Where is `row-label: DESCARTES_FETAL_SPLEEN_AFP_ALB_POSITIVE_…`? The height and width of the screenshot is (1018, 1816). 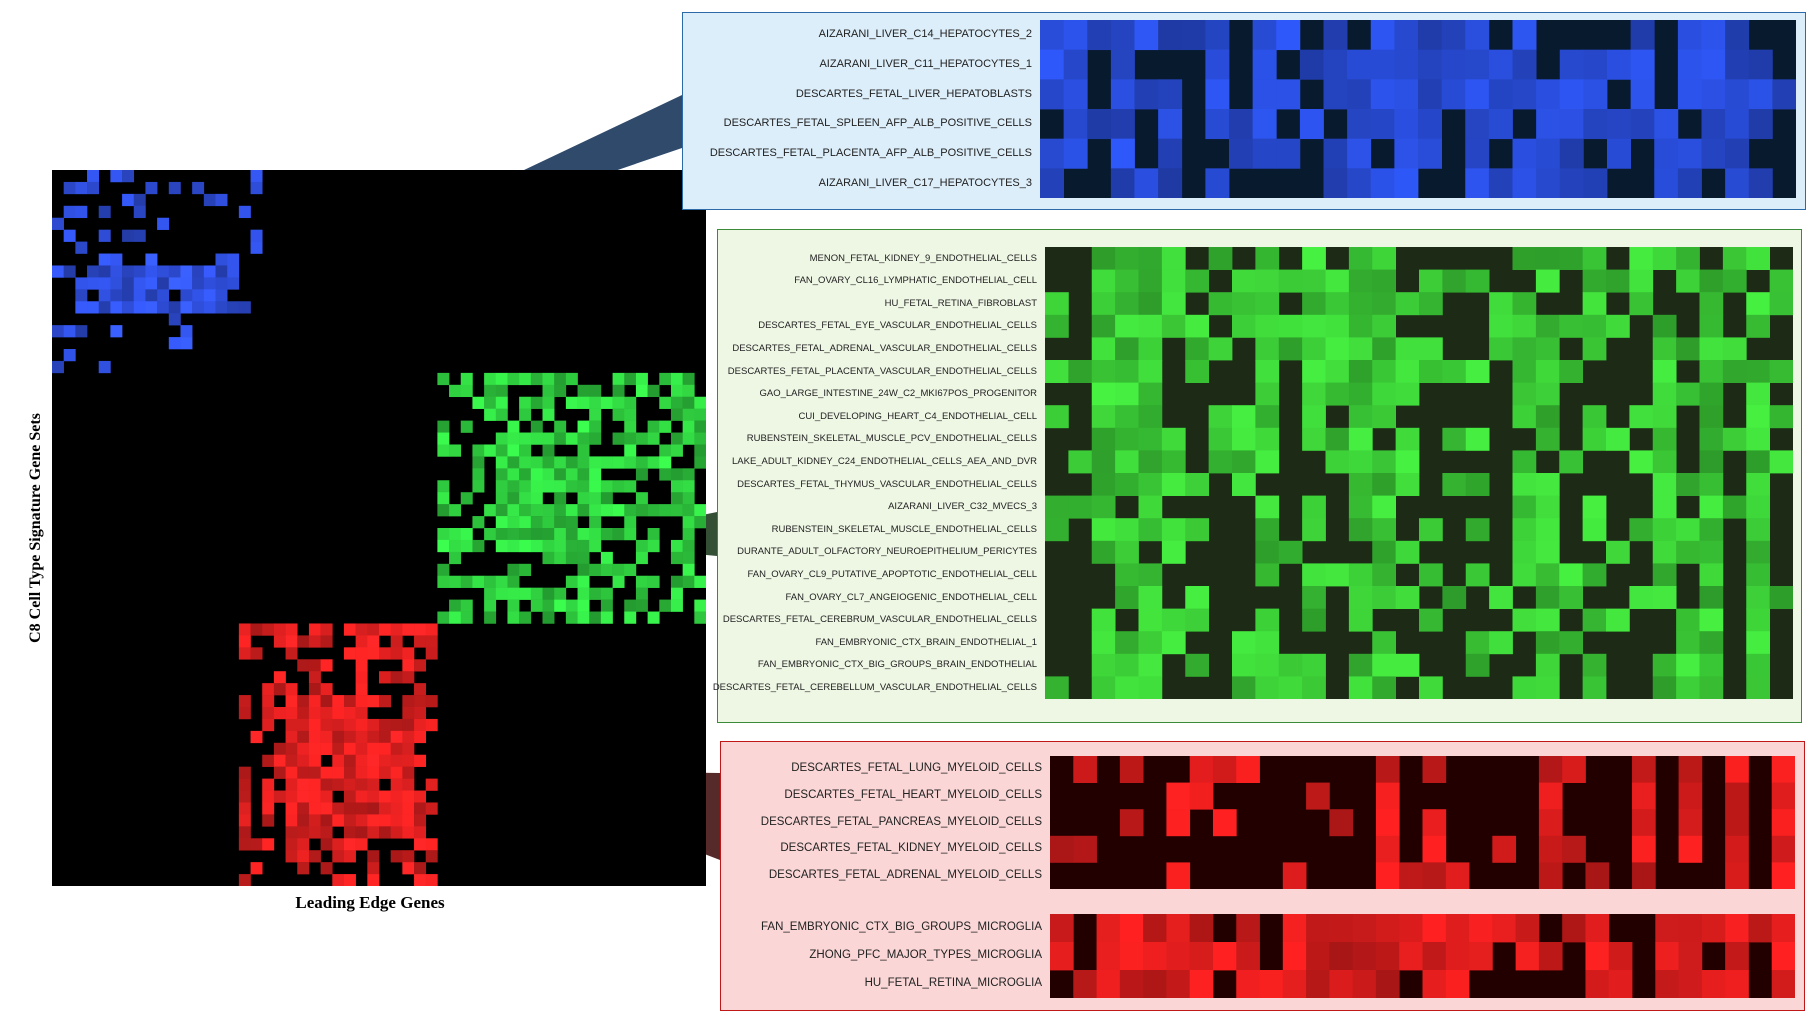
row-label: DESCARTES_FETAL_SPLEEN_AFP_ALB_POSITIVE_… is located at coordinates (877, 123).